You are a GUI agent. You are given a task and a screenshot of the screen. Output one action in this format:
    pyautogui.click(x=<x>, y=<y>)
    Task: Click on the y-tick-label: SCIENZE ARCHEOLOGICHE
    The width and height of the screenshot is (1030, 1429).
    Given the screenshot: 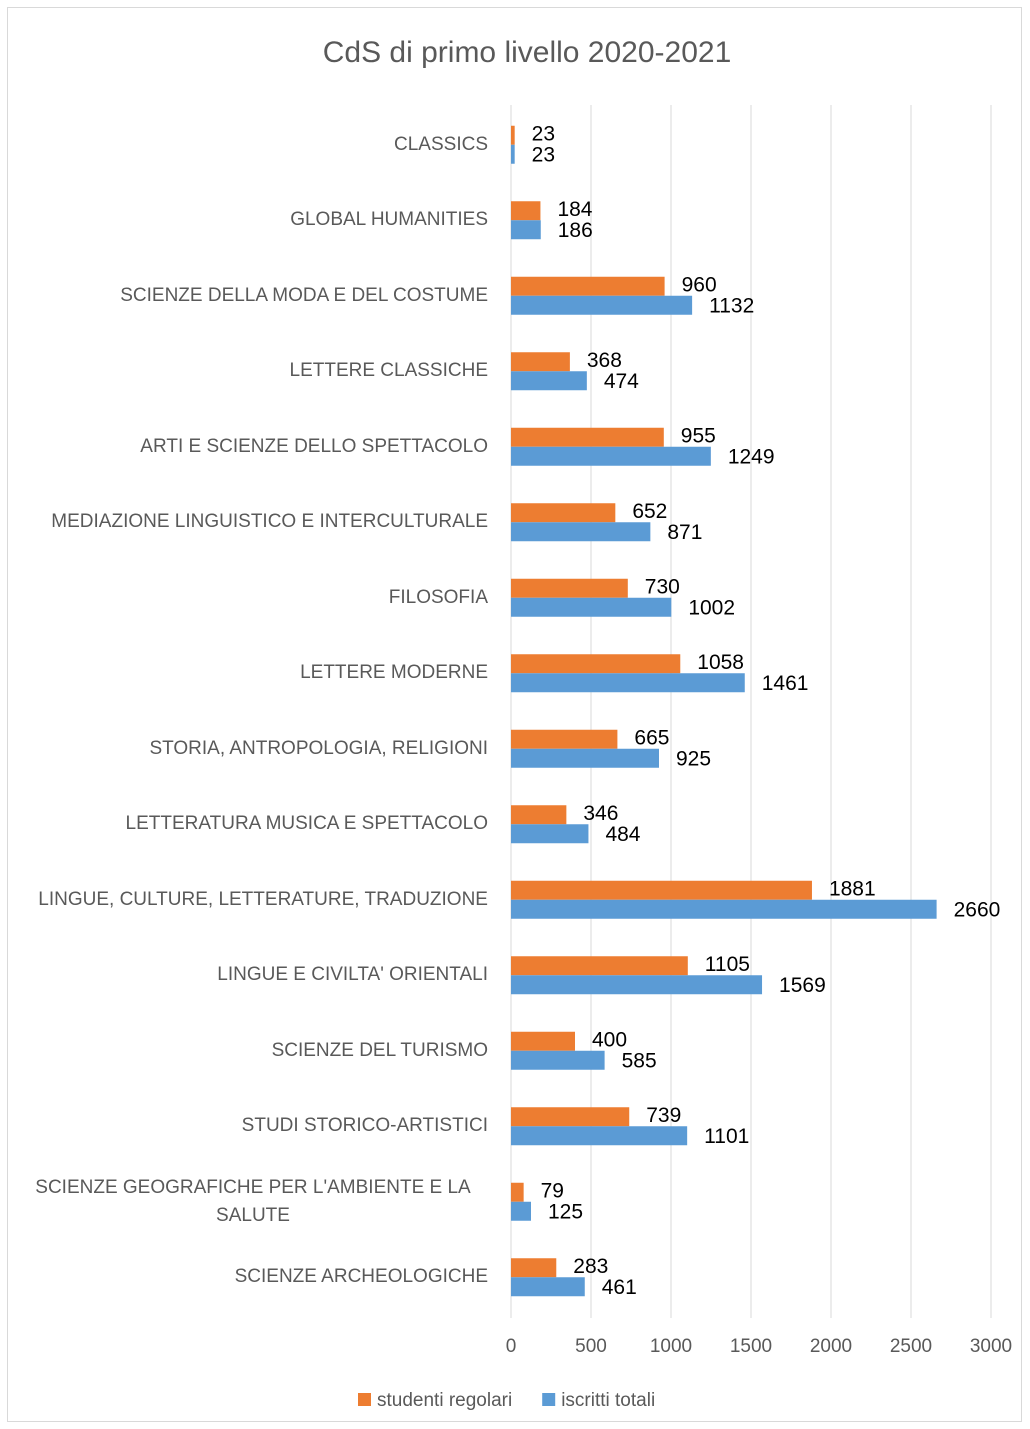 What is the action you would take?
    pyautogui.click(x=361, y=1277)
    